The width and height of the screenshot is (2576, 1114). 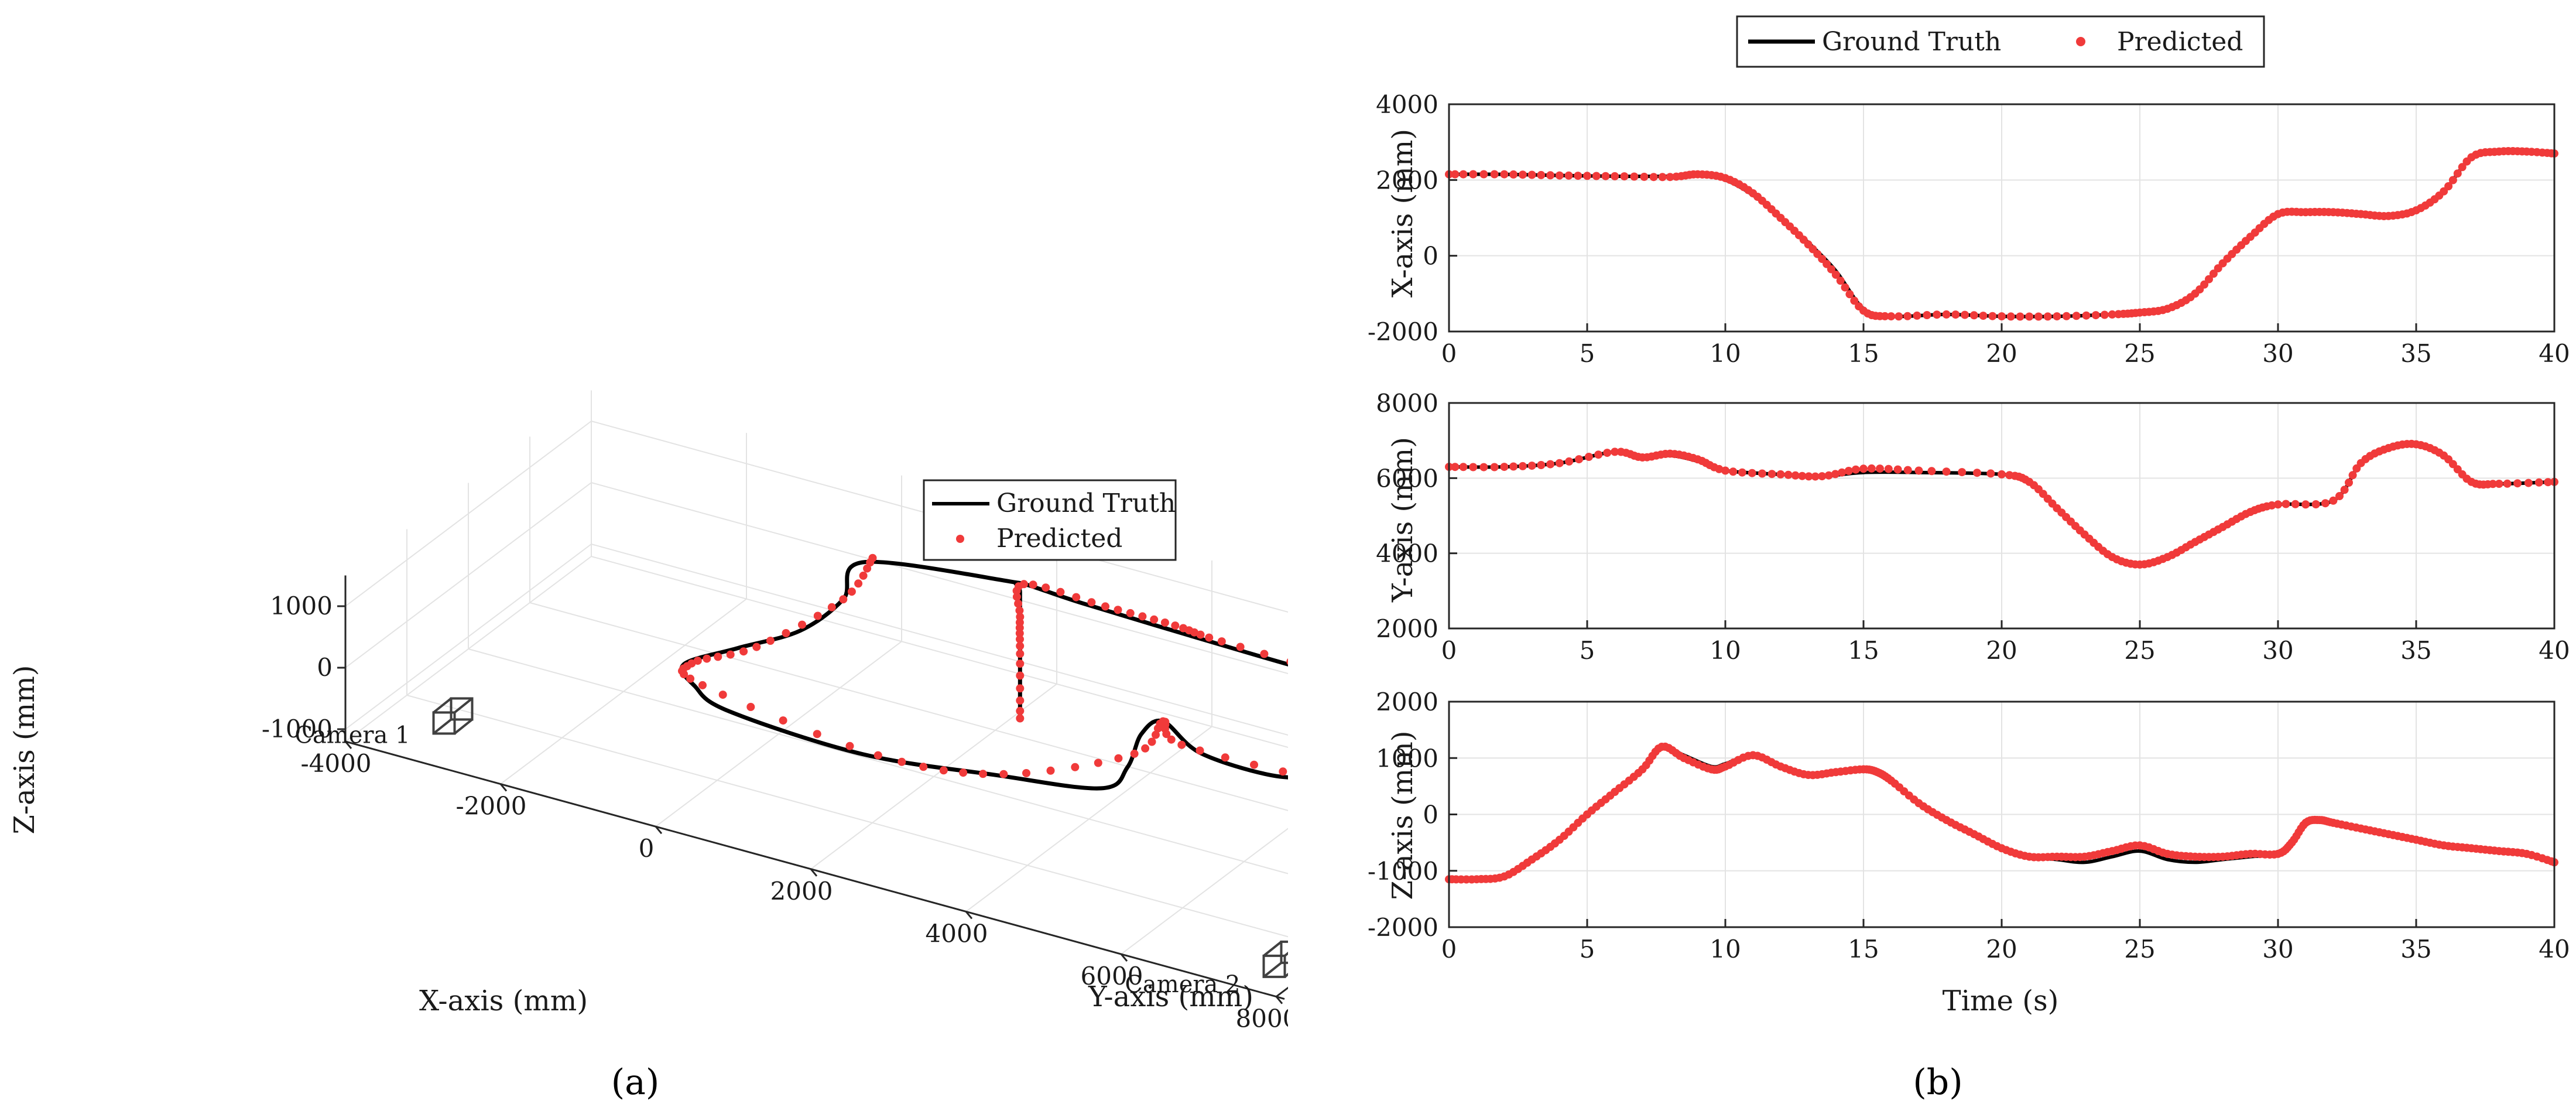 I want to click on z-tick-label: -1000, so click(x=297, y=729).